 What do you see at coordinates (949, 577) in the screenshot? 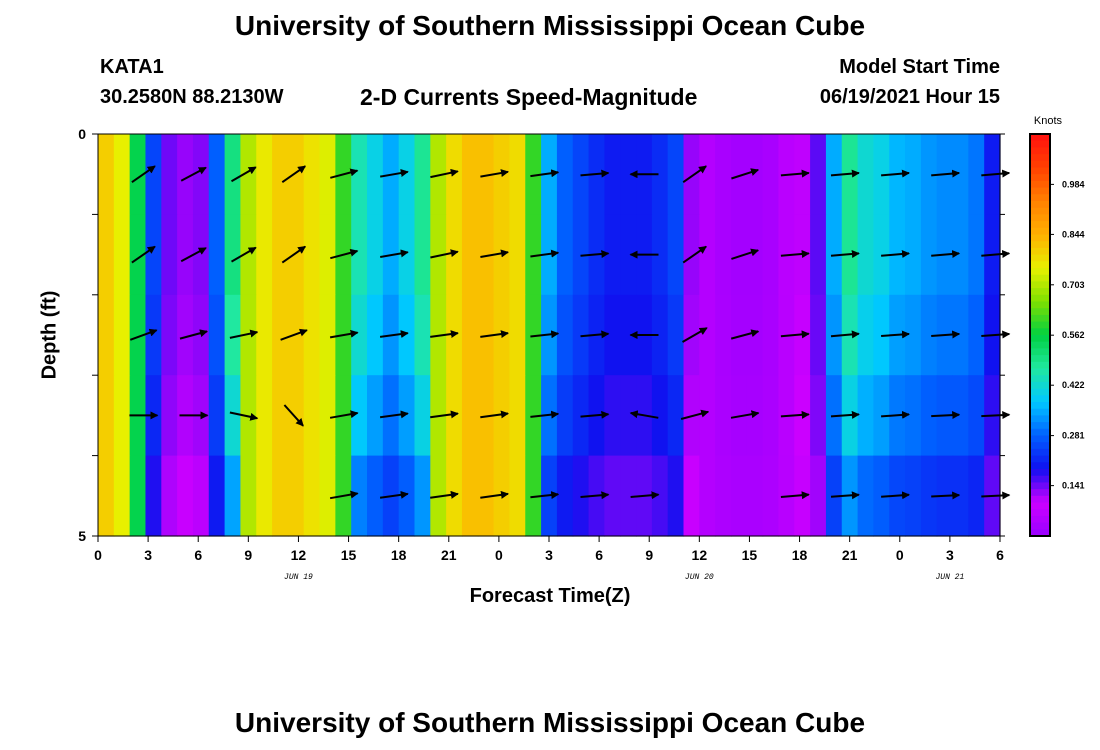
I see `date-label: JUN 21` at bounding box center [949, 577].